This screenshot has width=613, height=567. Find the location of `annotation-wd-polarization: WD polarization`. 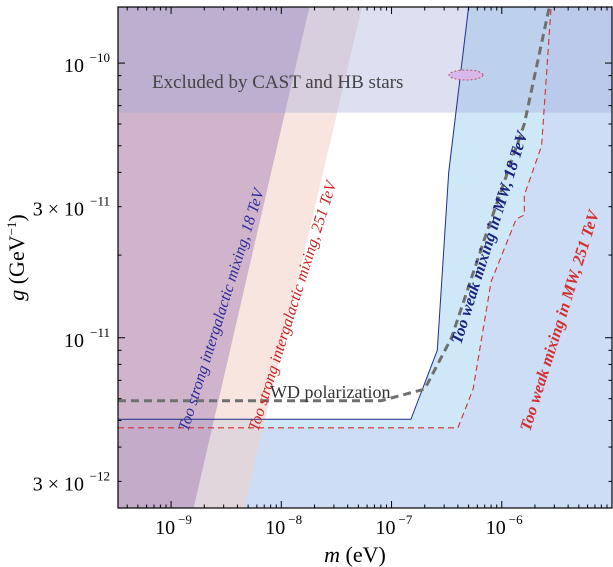

annotation-wd-polarization: WD polarization is located at coordinates (330, 392).